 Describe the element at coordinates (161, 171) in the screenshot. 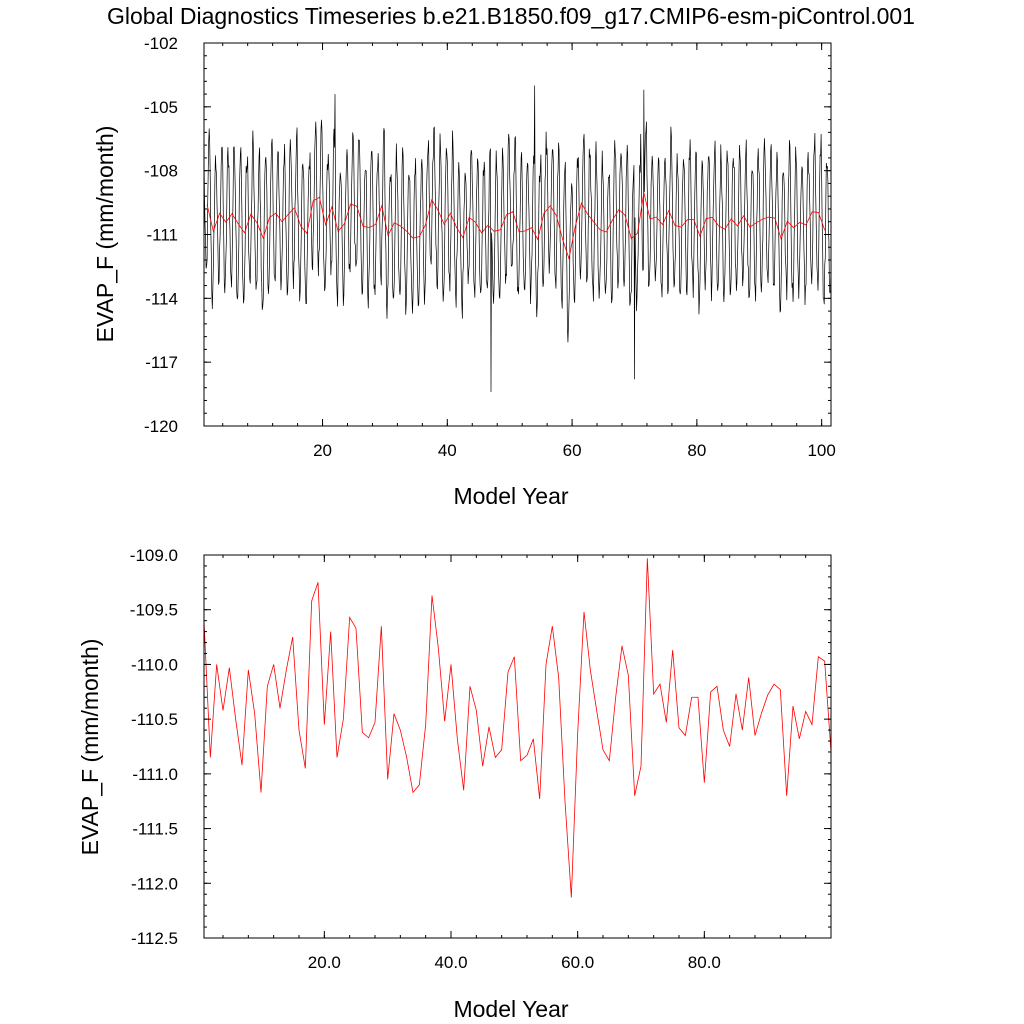

I see `top-y-tick-label: -108` at that location.